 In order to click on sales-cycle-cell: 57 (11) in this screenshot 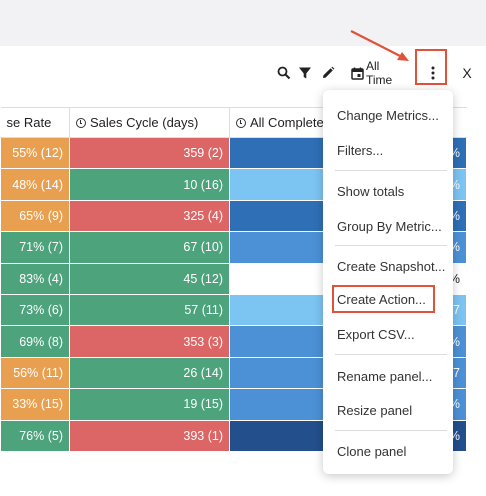, I will do `click(149, 310)`.